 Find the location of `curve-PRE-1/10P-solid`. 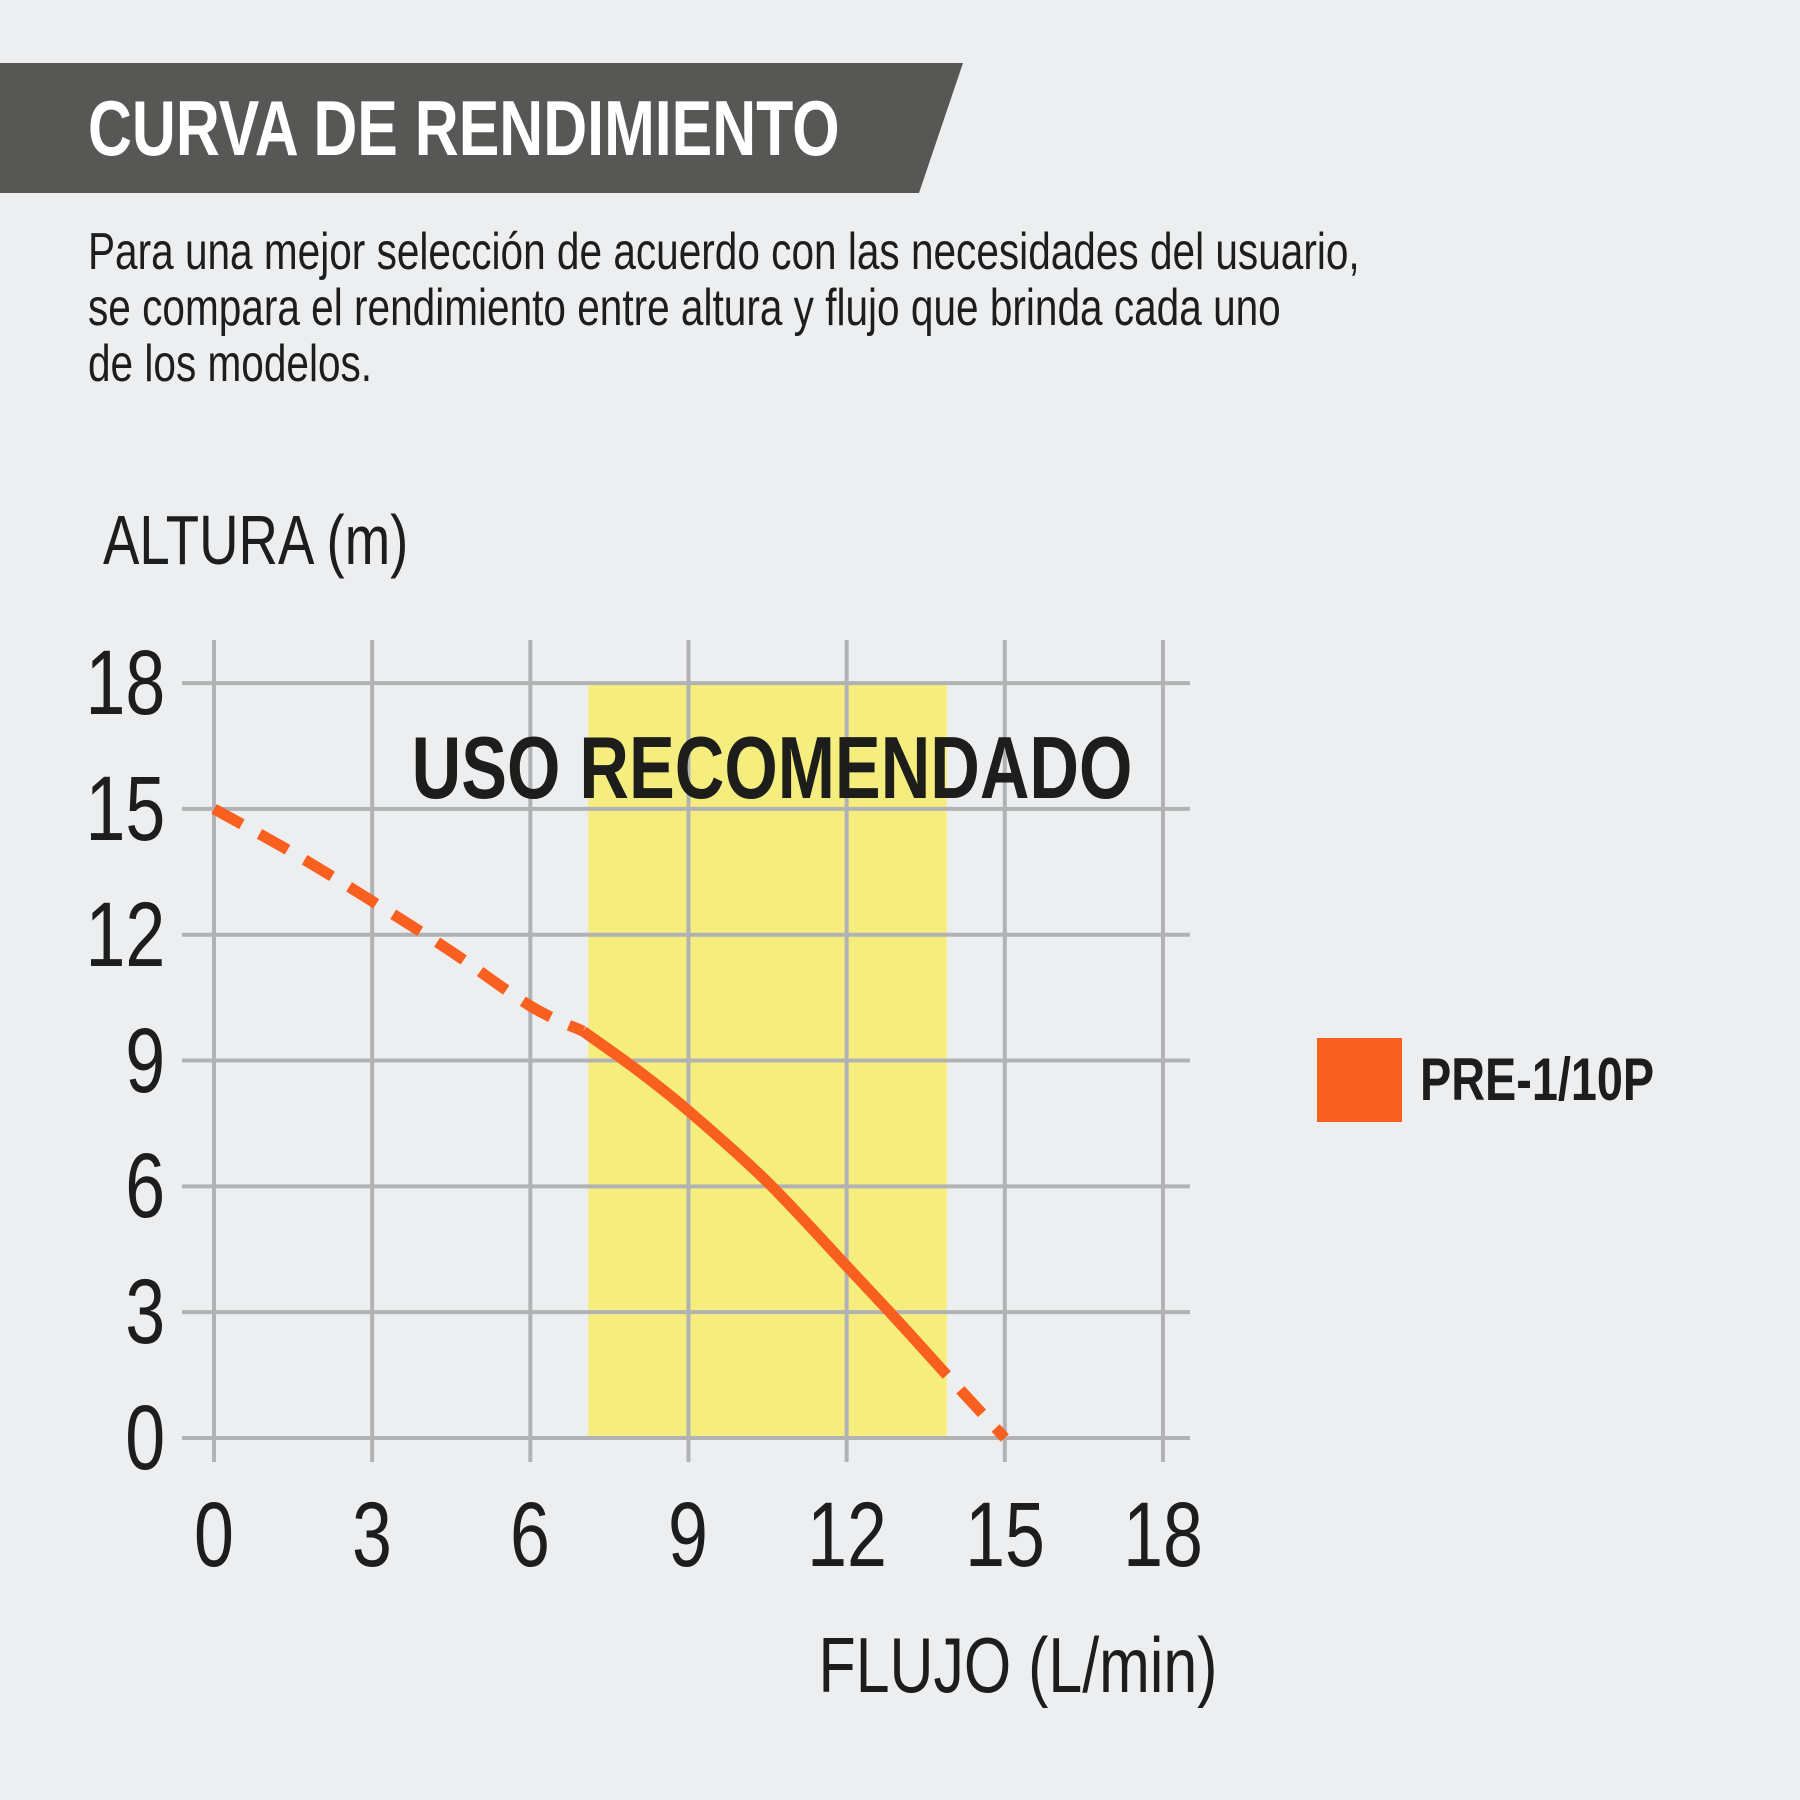

curve-PRE-1/10P-solid is located at coordinates (765, 1202).